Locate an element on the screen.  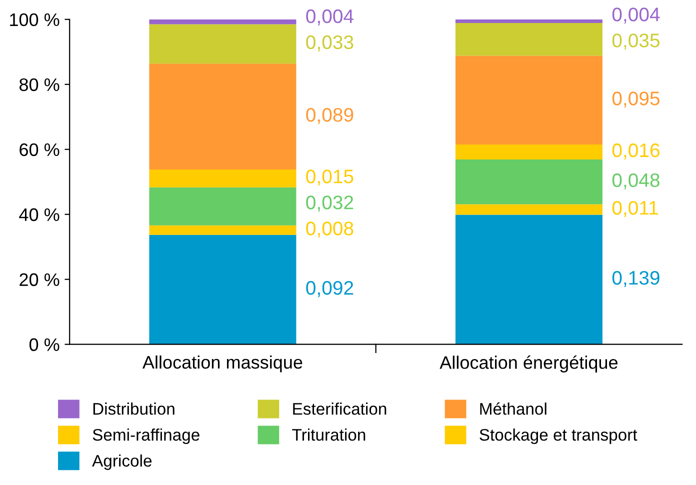
annotation: 0,016 is located at coordinates (636, 151).